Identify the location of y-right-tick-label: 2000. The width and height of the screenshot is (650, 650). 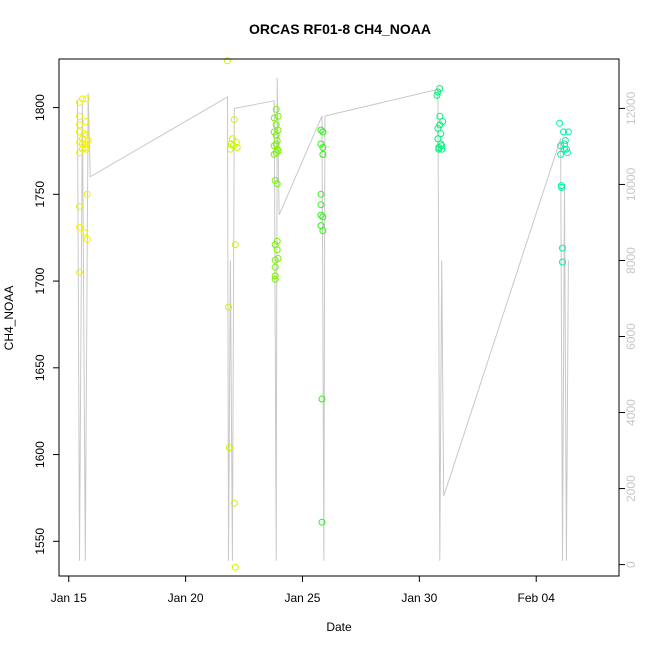
(631, 488).